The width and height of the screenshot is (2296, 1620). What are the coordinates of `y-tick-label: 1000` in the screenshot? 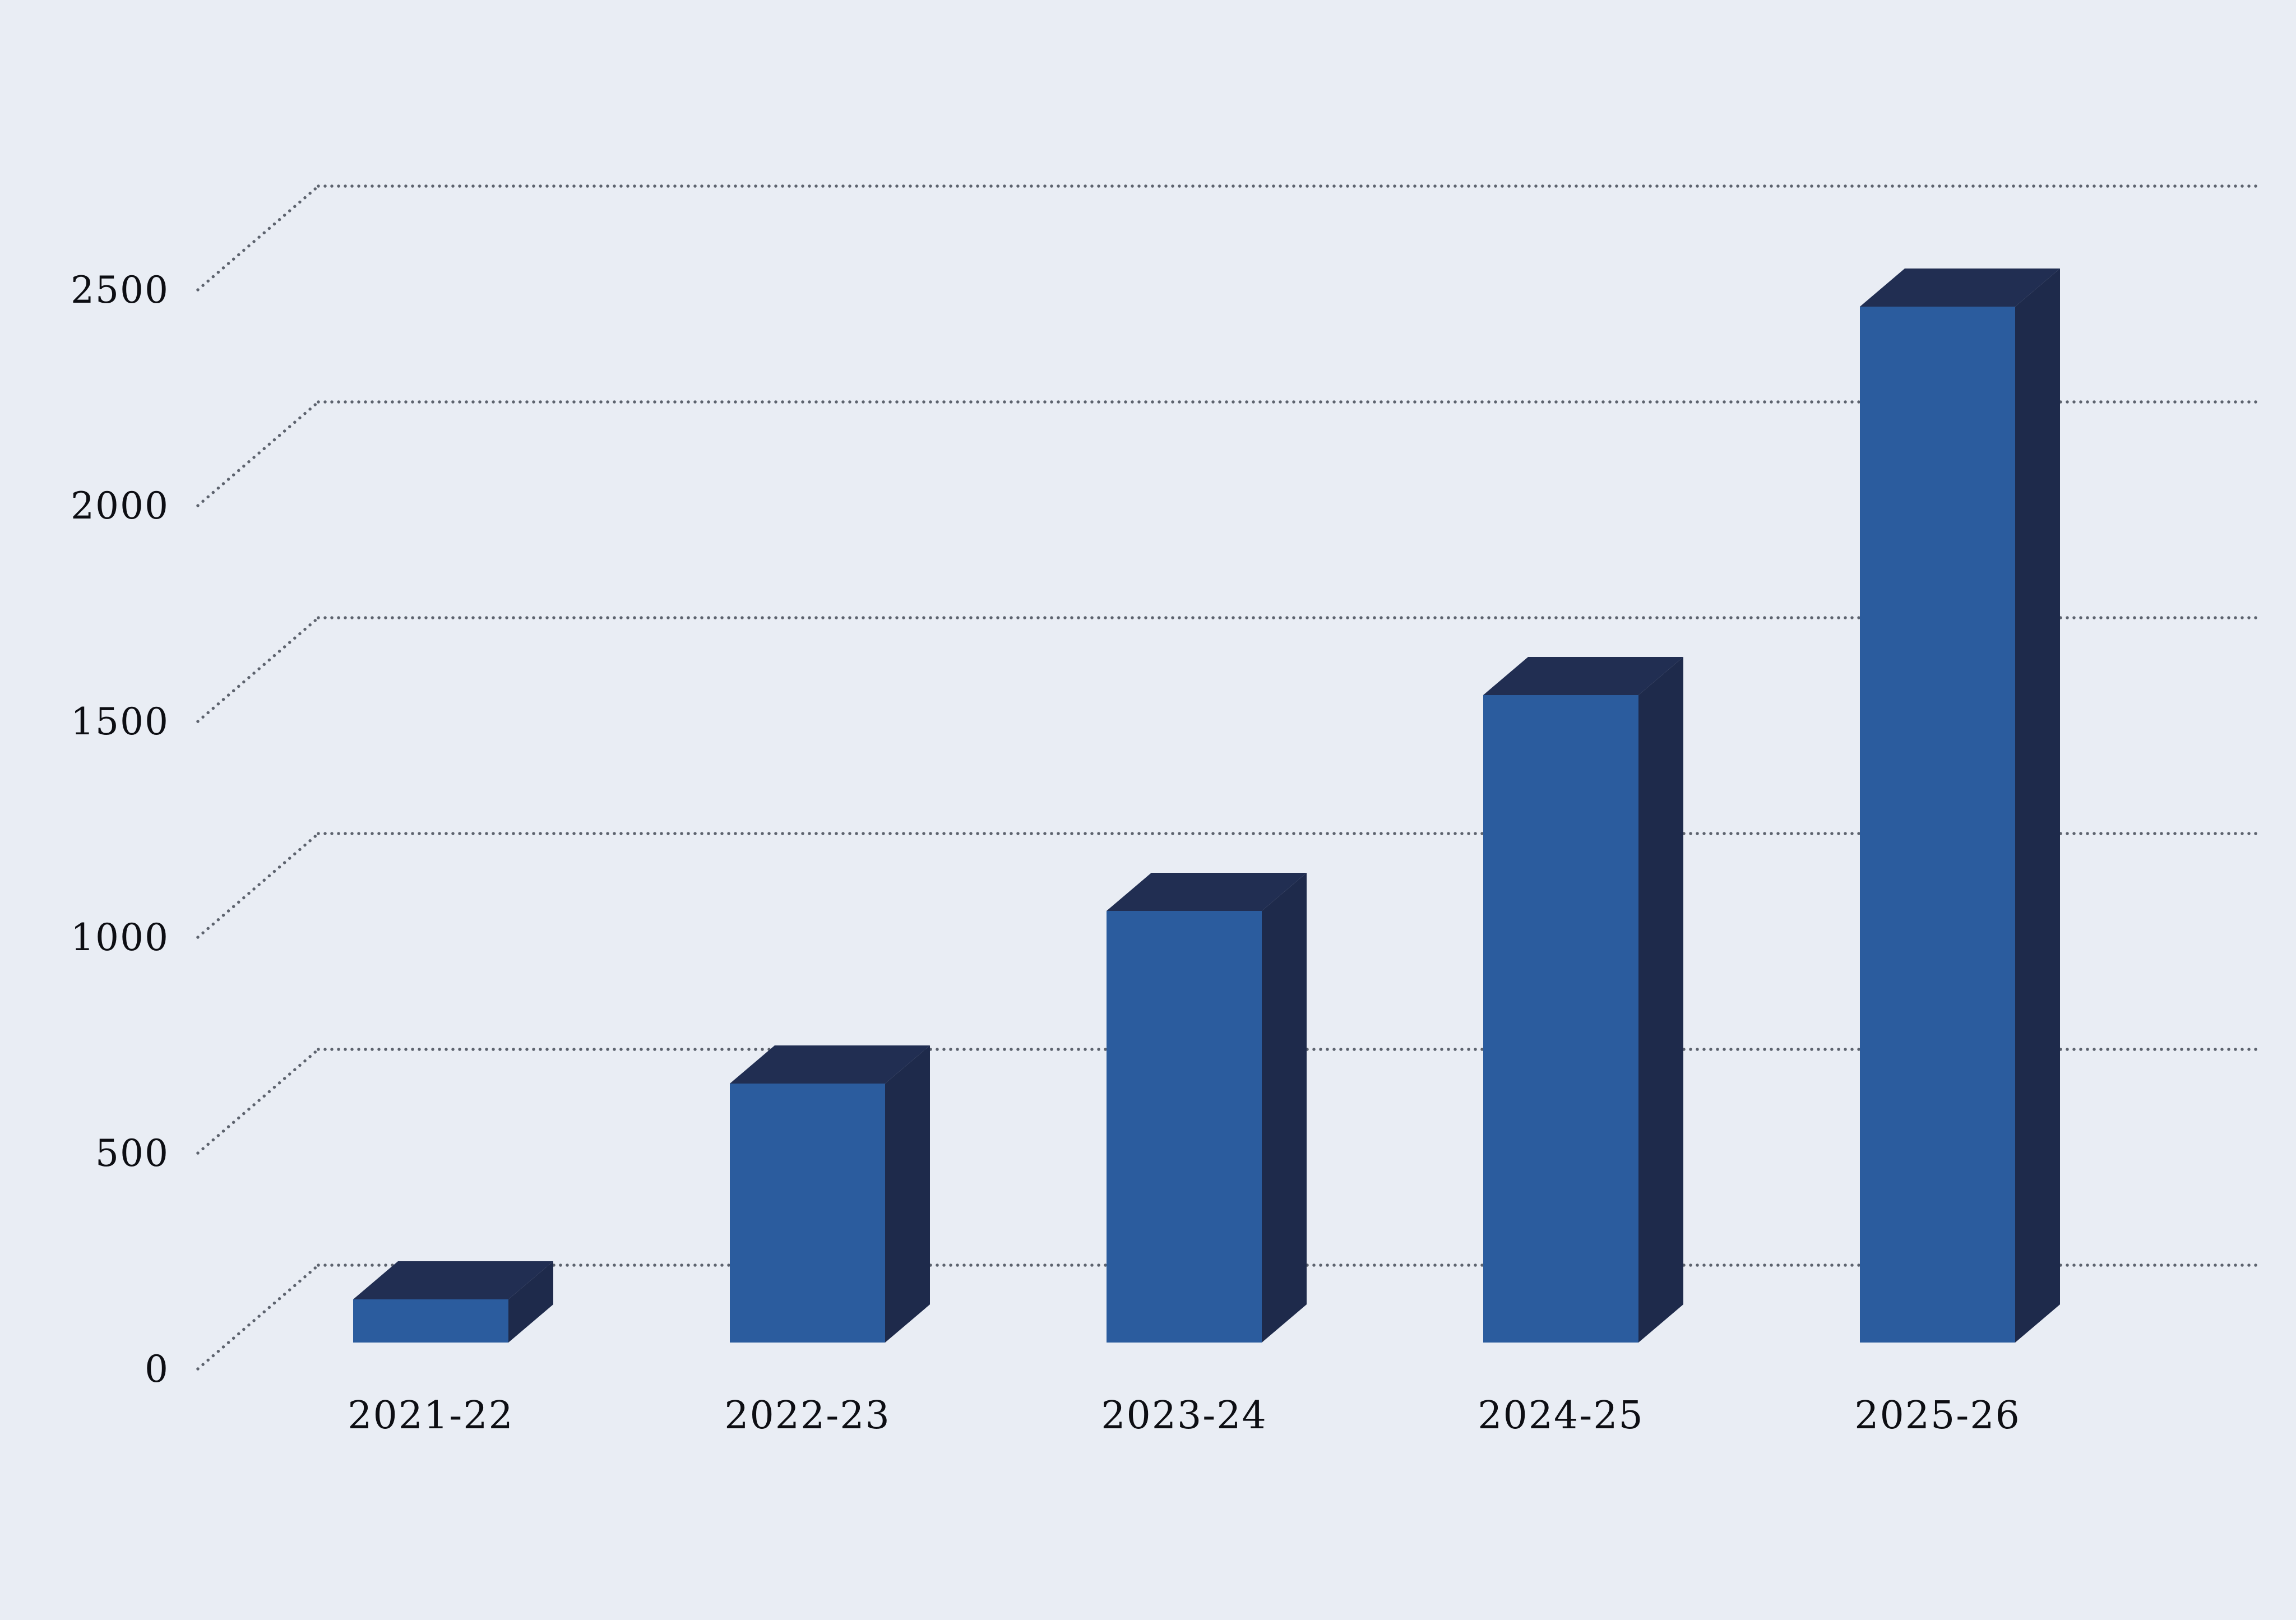 It's located at (120, 938).